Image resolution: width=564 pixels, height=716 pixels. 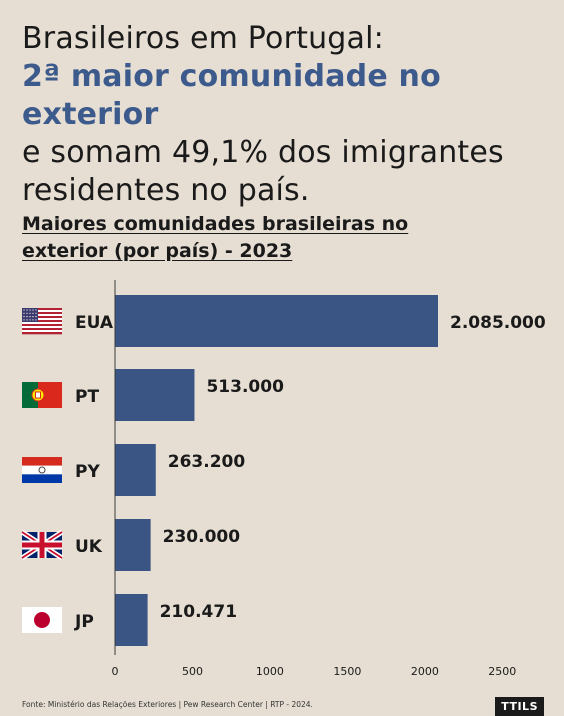 I want to click on chart-title-line-1: Maiores comunidades brasileiras no, so click(x=215, y=224).